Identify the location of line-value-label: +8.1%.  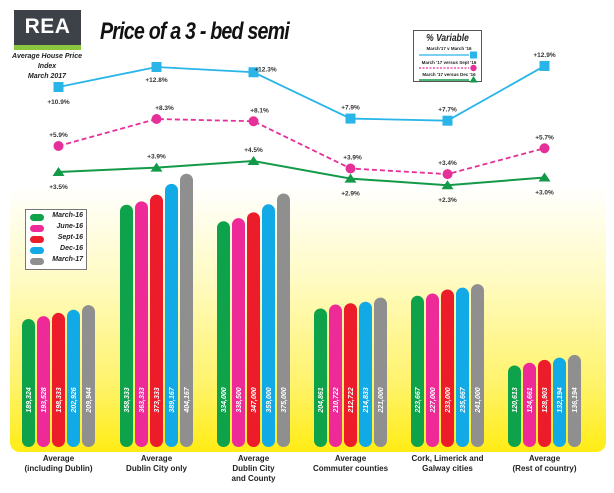
(259, 110).